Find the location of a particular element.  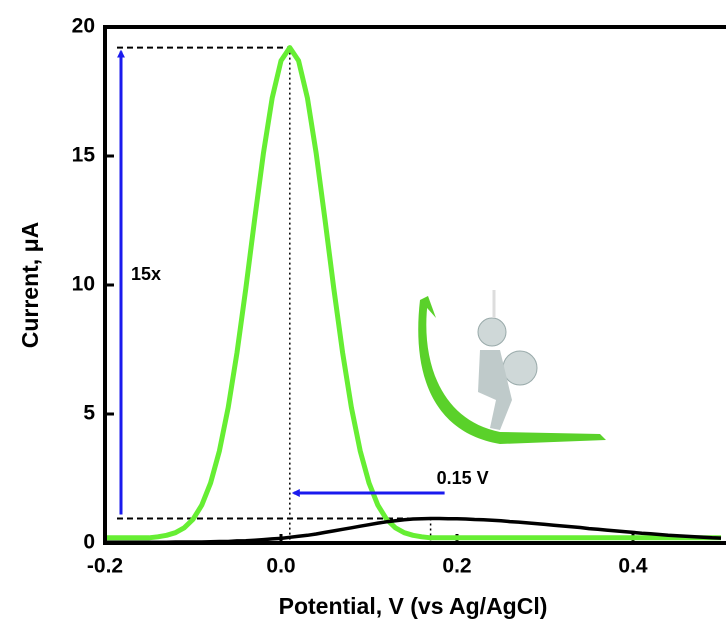

y-tick-label: 15 is located at coordinates (84, 155).